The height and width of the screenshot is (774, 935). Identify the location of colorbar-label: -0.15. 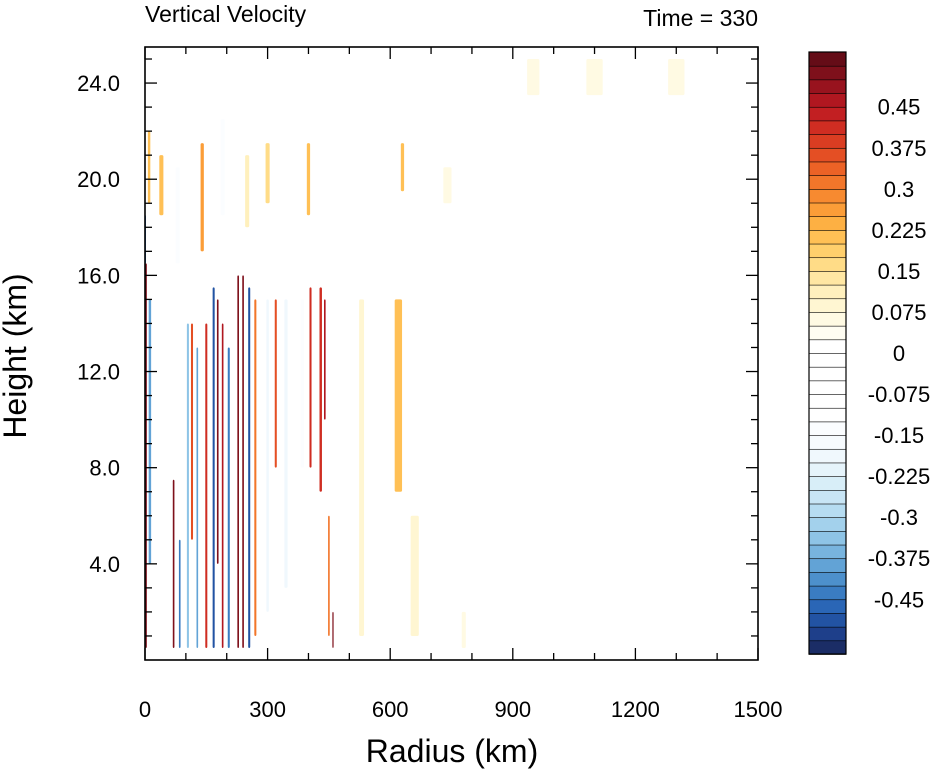
(899, 435).